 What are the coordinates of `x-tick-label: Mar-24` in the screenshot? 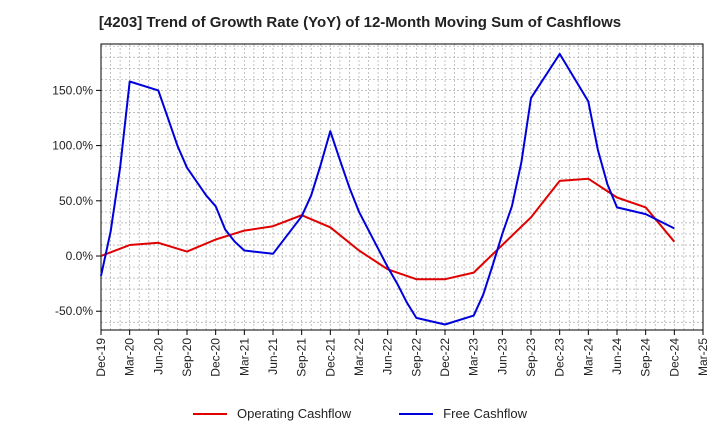 It's located at (588, 357).